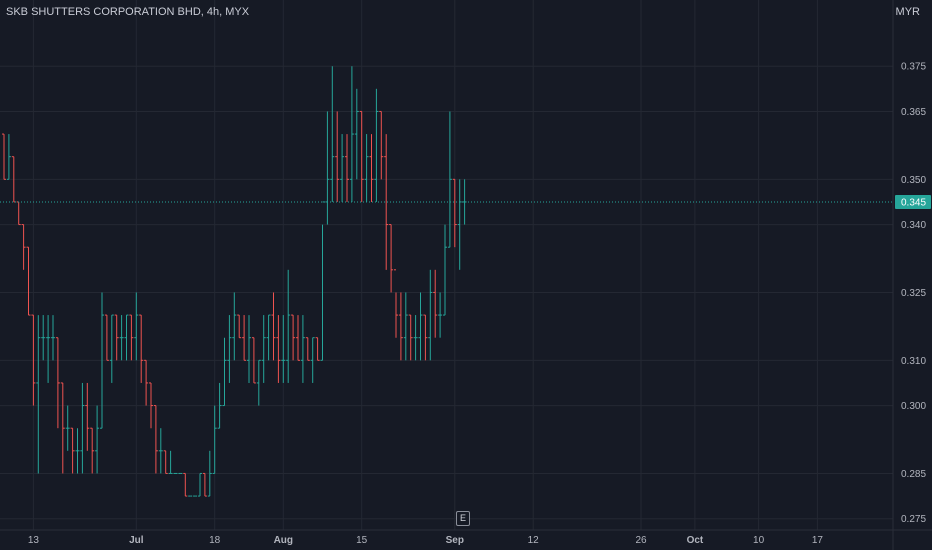 The height and width of the screenshot is (550, 932). Describe the element at coordinates (465, 201) in the screenshot. I see `last-price-marker: 0.345` at that location.